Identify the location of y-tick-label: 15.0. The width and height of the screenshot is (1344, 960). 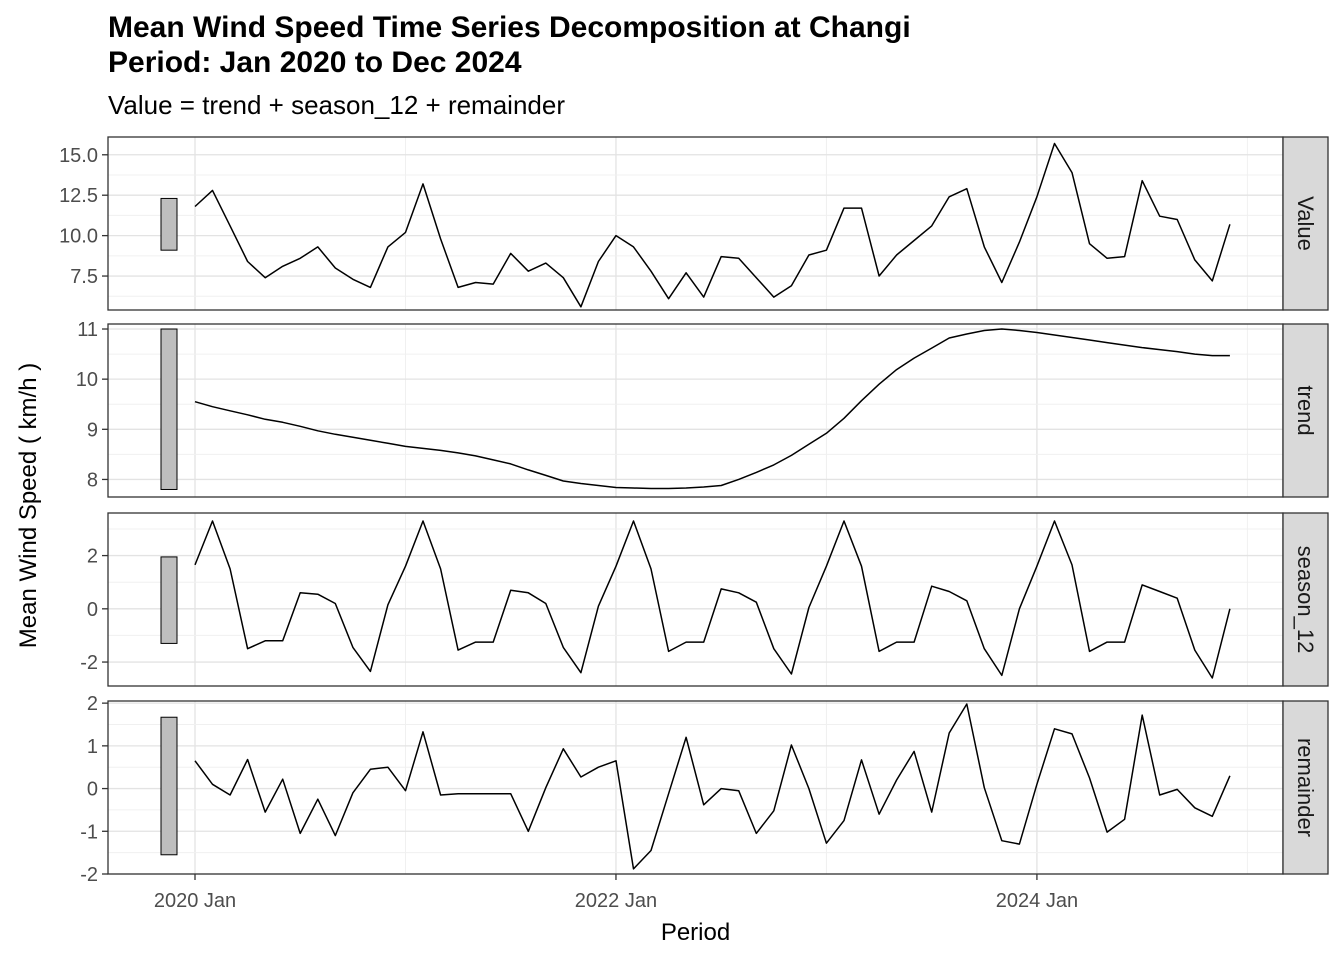
(78, 156).